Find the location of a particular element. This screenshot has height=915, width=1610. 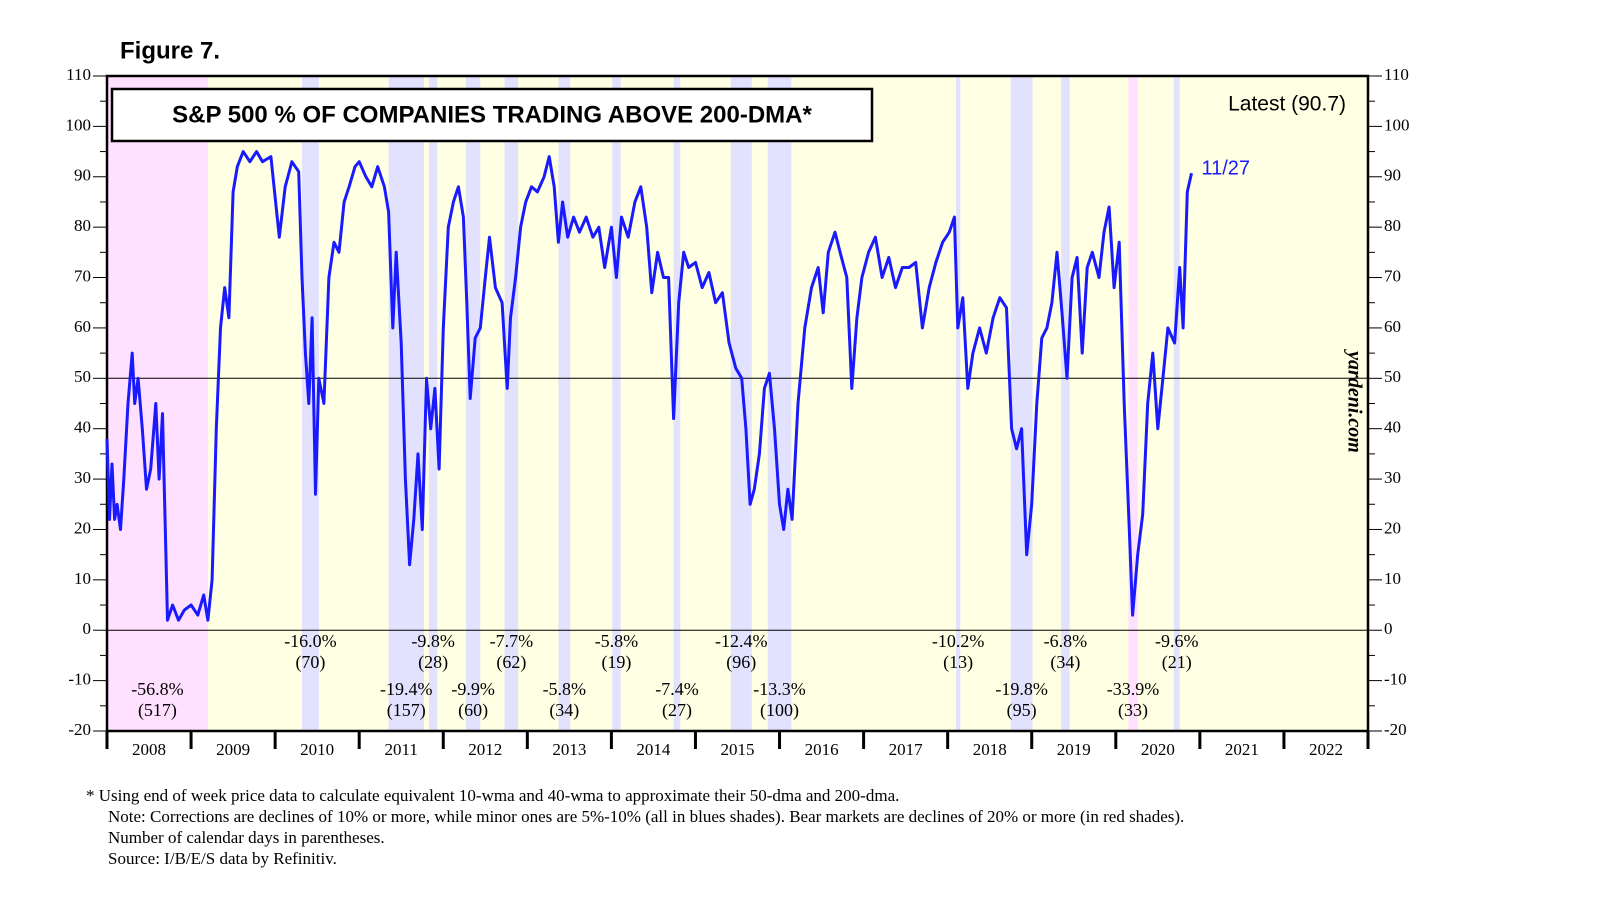

y2-tick-label: 110 is located at coordinates (1396, 74).